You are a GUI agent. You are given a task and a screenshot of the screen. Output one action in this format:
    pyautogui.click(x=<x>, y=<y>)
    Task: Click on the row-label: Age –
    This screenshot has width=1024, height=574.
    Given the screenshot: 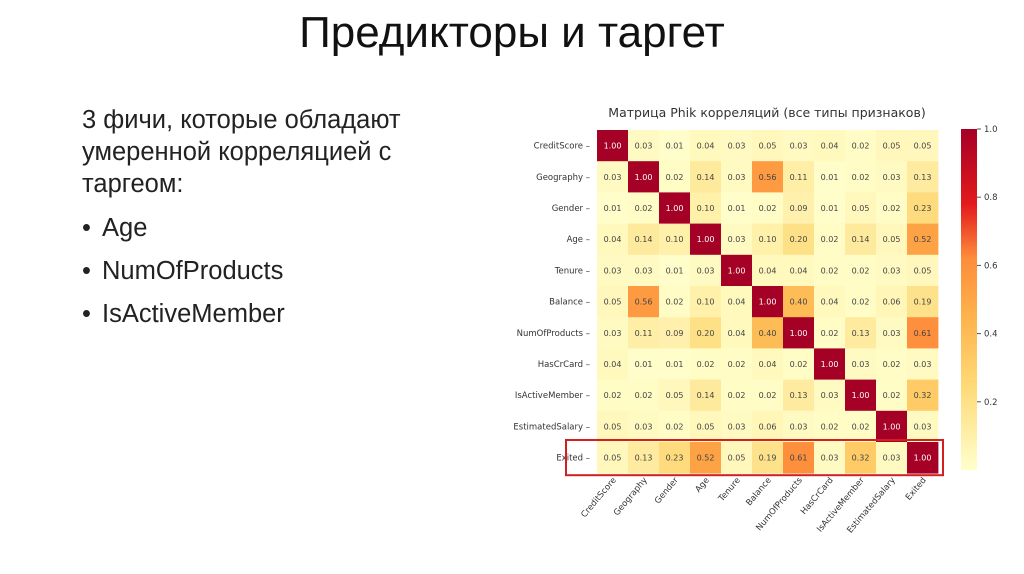 What is the action you would take?
    pyautogui.click(x=578, y=240)
    